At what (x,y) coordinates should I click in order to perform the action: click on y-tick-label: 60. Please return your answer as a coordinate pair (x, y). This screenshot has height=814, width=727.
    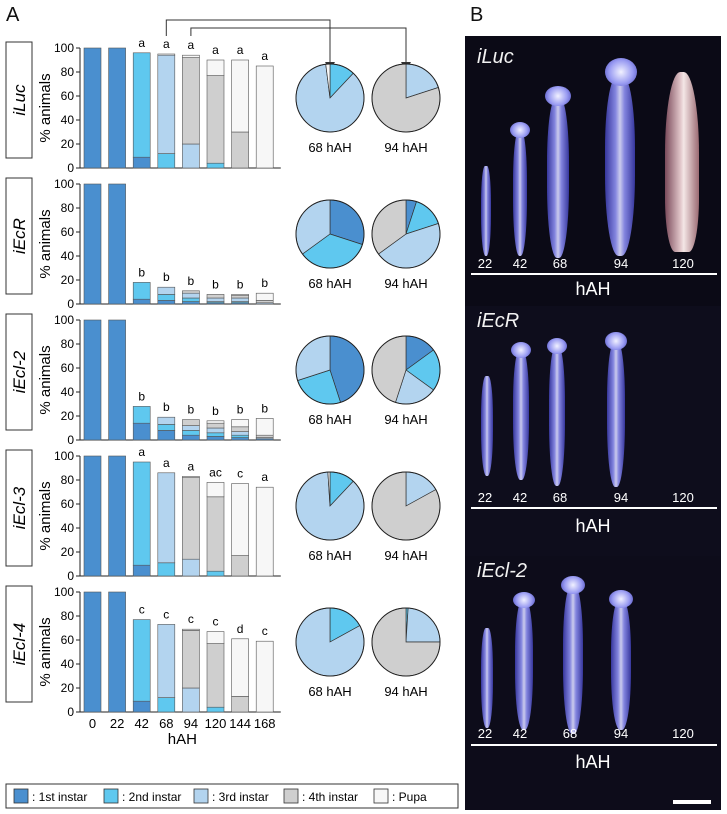
    Looking at the image, I should click on (68, 504).